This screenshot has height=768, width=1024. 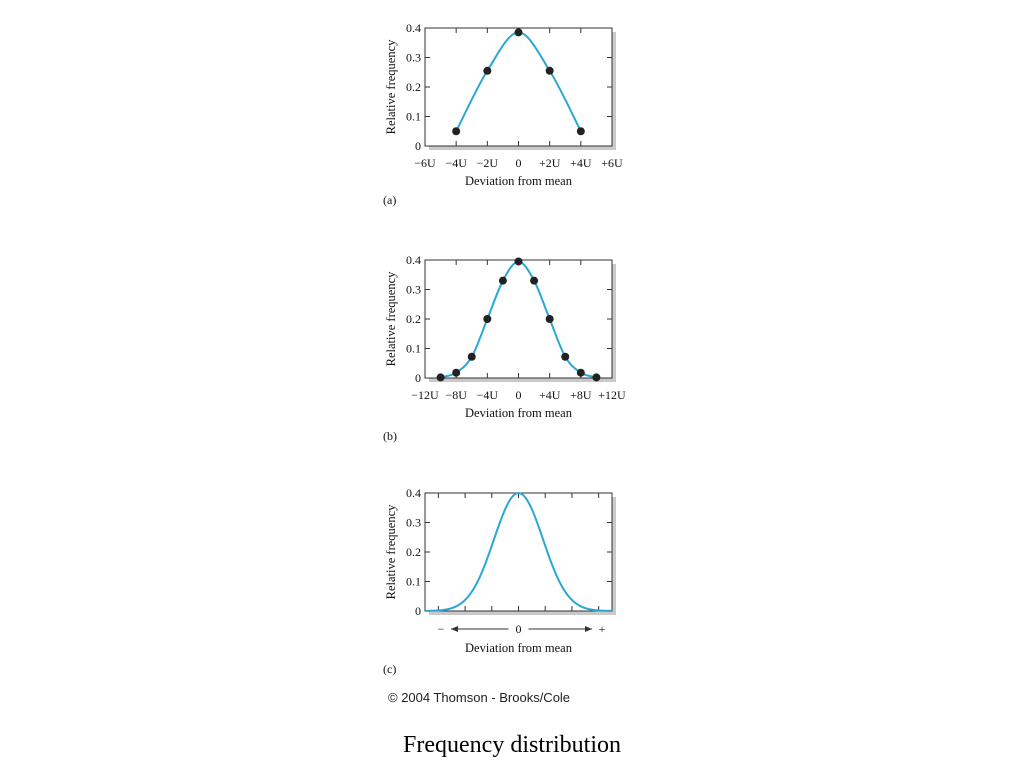 I want to click on x-tick-label-b: 0, so click(x=519, y=395).